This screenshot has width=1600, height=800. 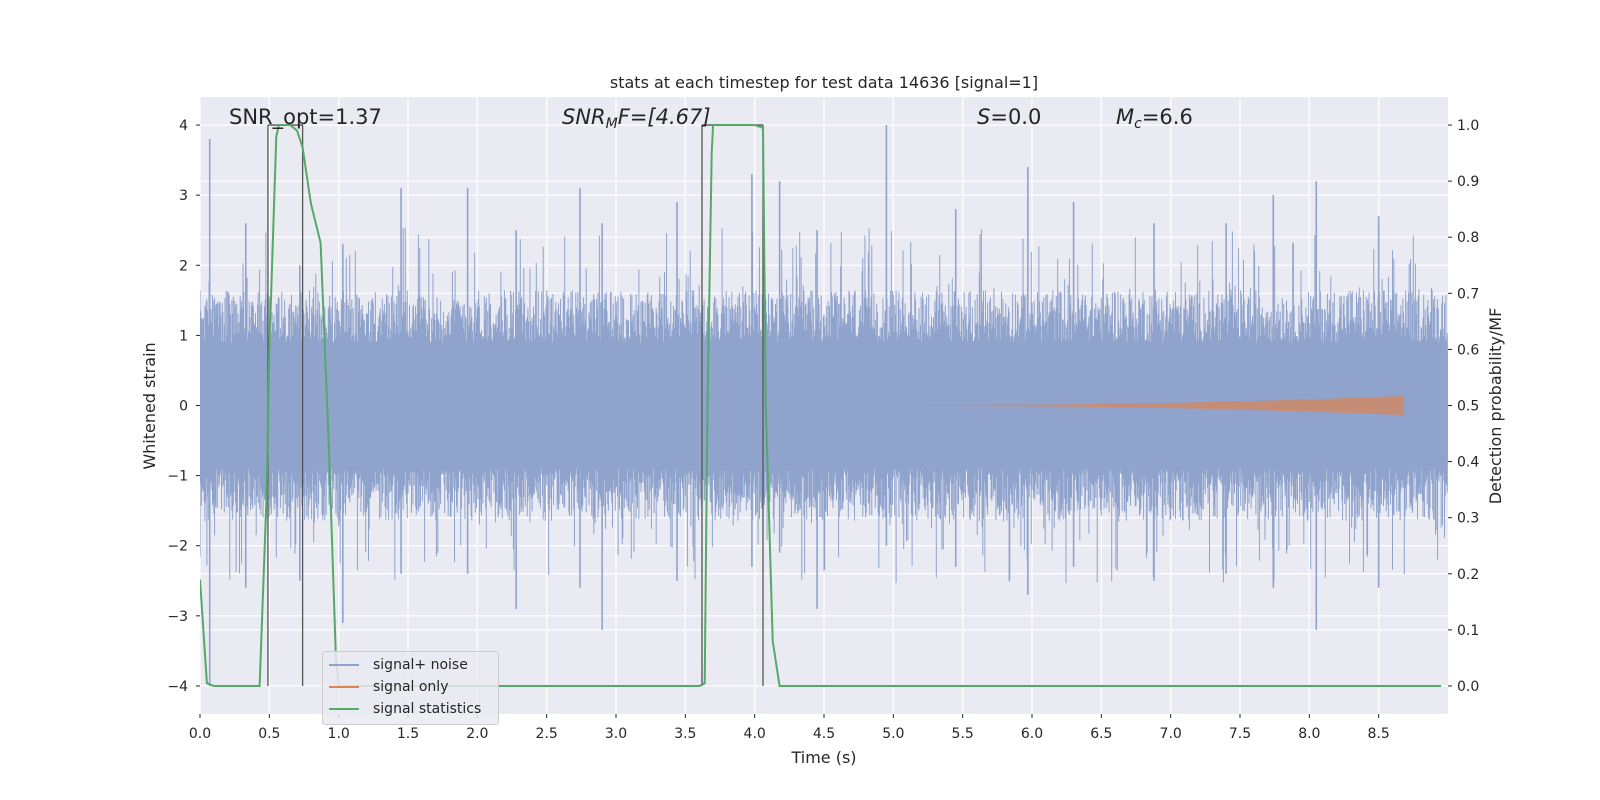 What do you see at coordinates (183, 336) in the screenshot?
I see `y-left-tick-label: 1` at bounding box center [183, 336].